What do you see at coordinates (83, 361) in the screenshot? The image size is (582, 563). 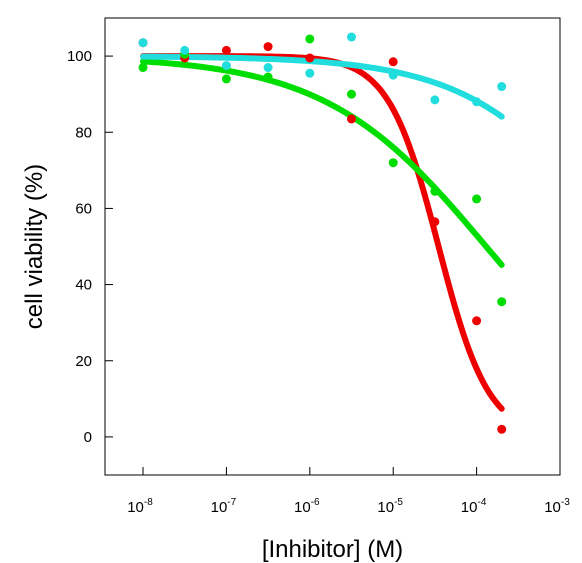 I see `y-tick-label-1: 20` at bounding box center [83, 361].